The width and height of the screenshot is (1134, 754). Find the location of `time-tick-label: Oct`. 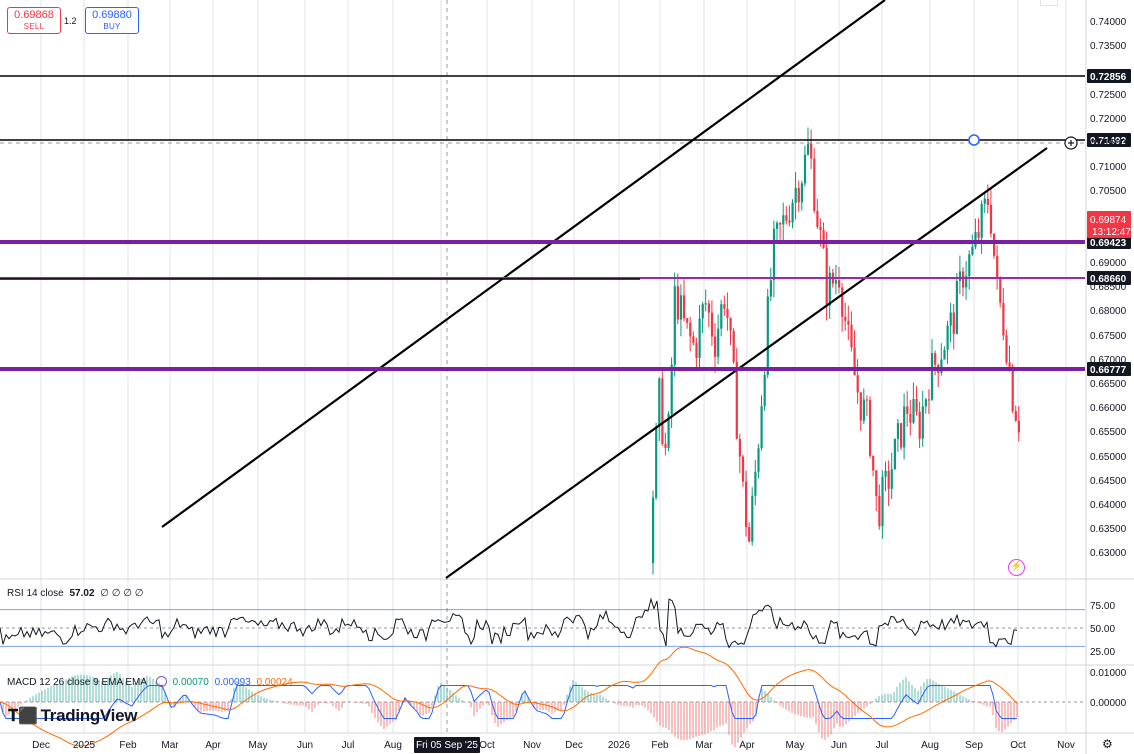

time-tick-label: Oct is located at coordinates (1018, 745).